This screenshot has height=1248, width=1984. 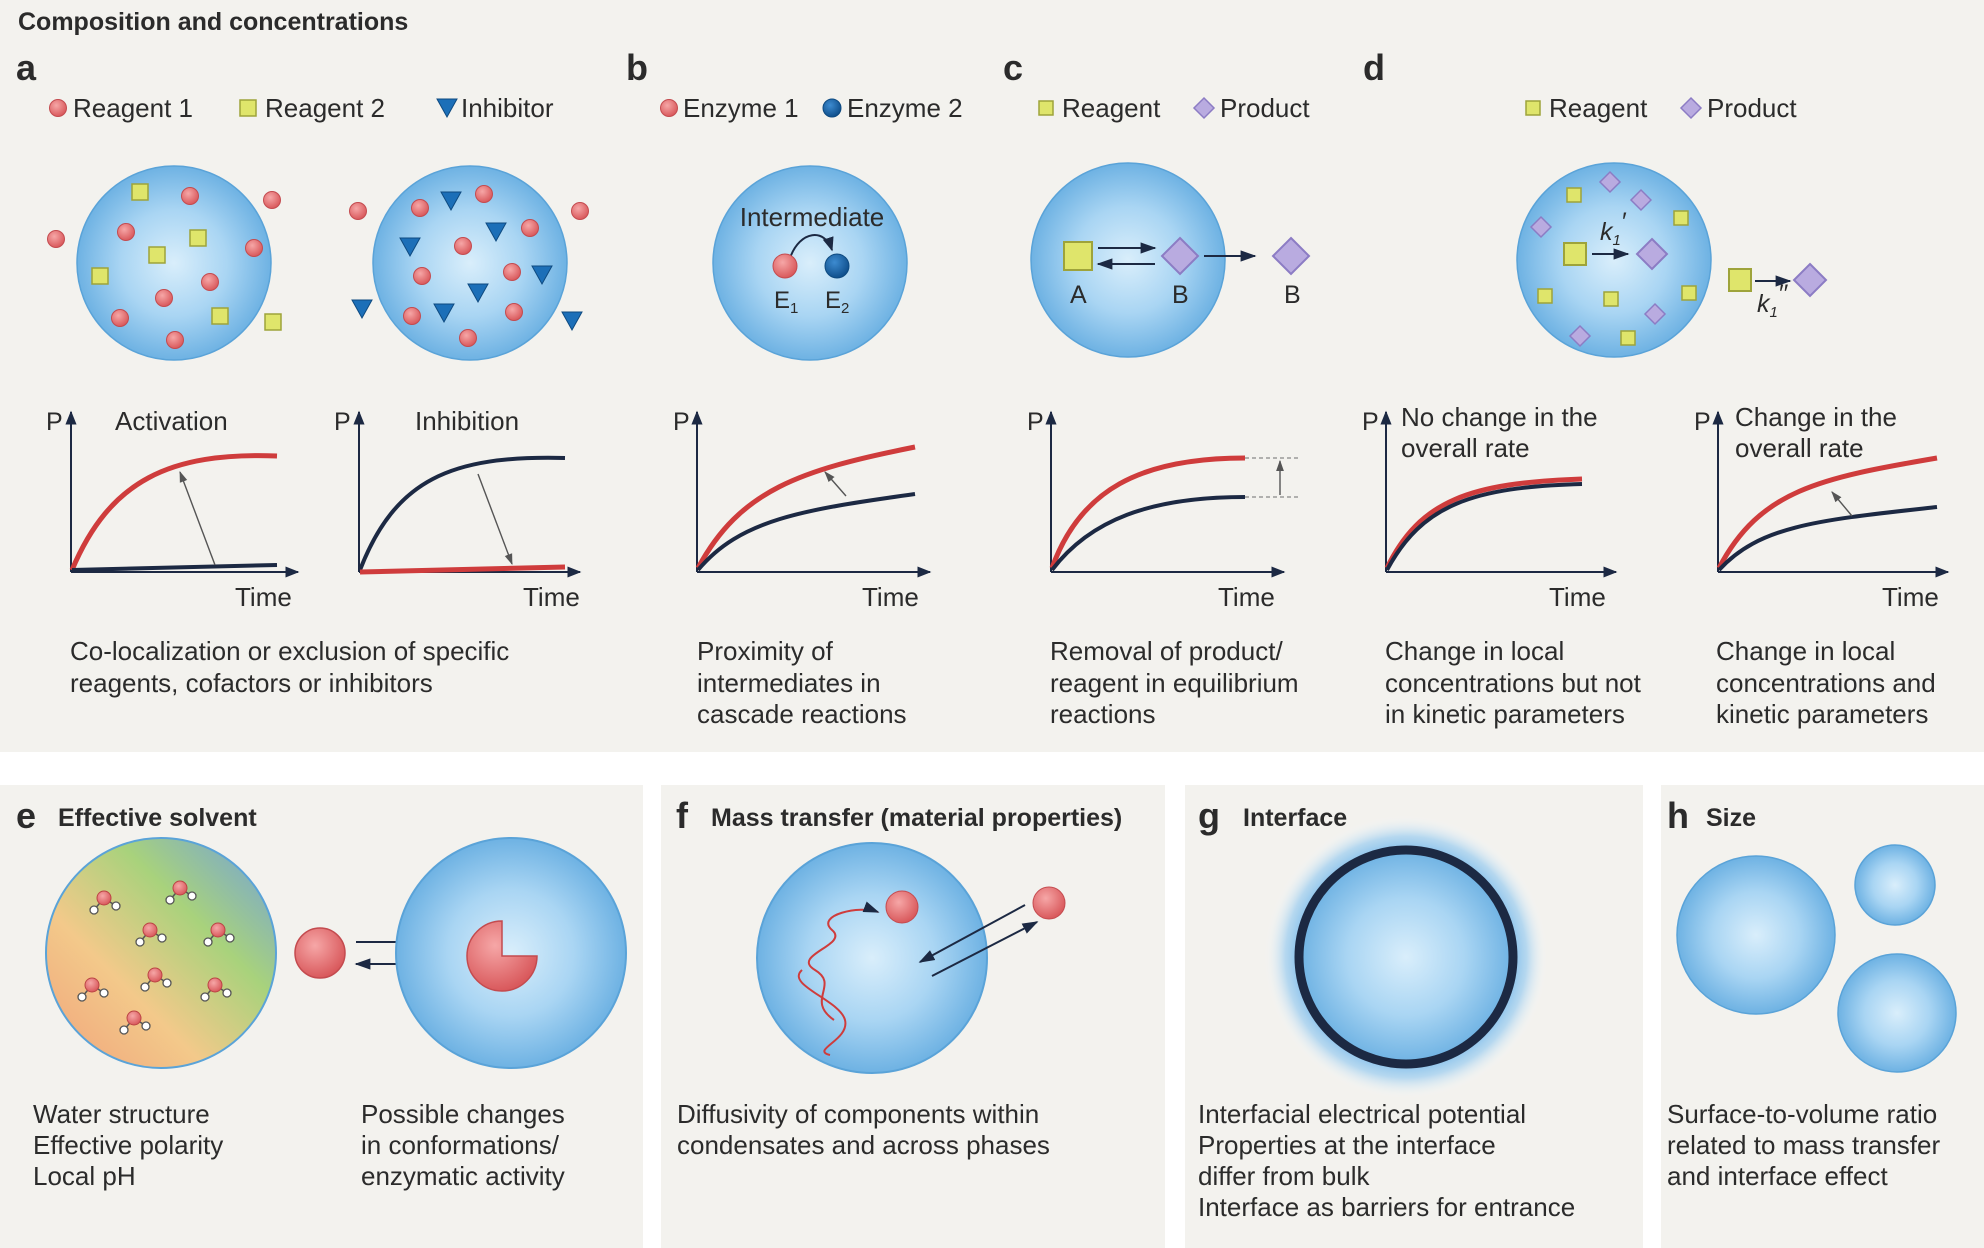 I want to click on legend-enzyme-2: Enzyme 2, so click(x=905, y=108).